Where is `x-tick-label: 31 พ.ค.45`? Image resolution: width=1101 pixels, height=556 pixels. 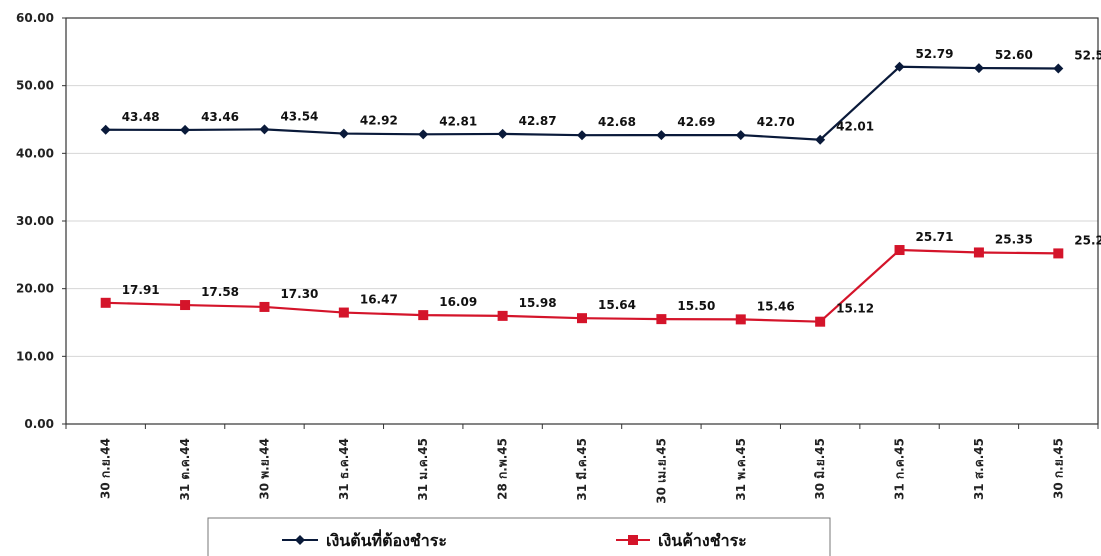 x-tick-label: 31 พ.ค.45 is located at coordinates (741, 469).